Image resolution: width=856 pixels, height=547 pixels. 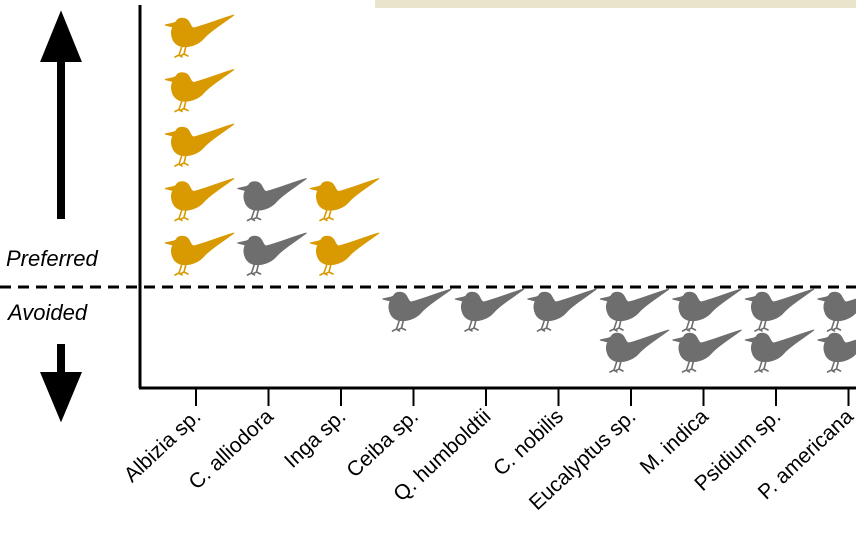 I want to click on preferred-label: Preferred, so click(x=52, y=258).